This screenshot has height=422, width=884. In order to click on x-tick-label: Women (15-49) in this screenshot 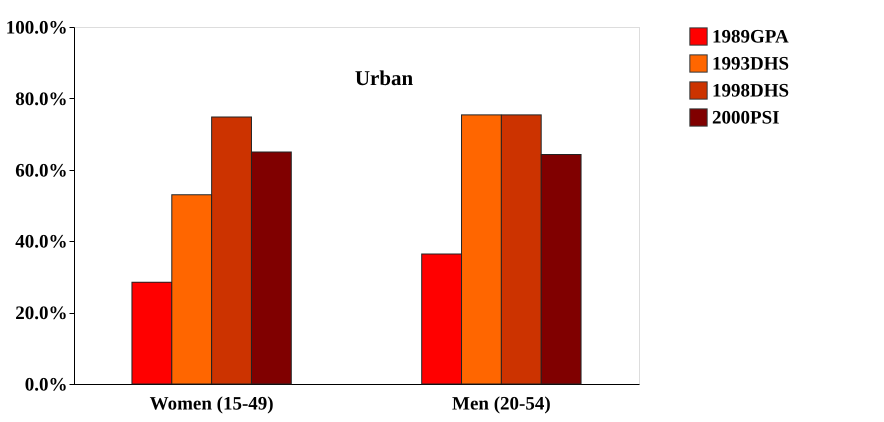, I will do `click(212, 404)`.